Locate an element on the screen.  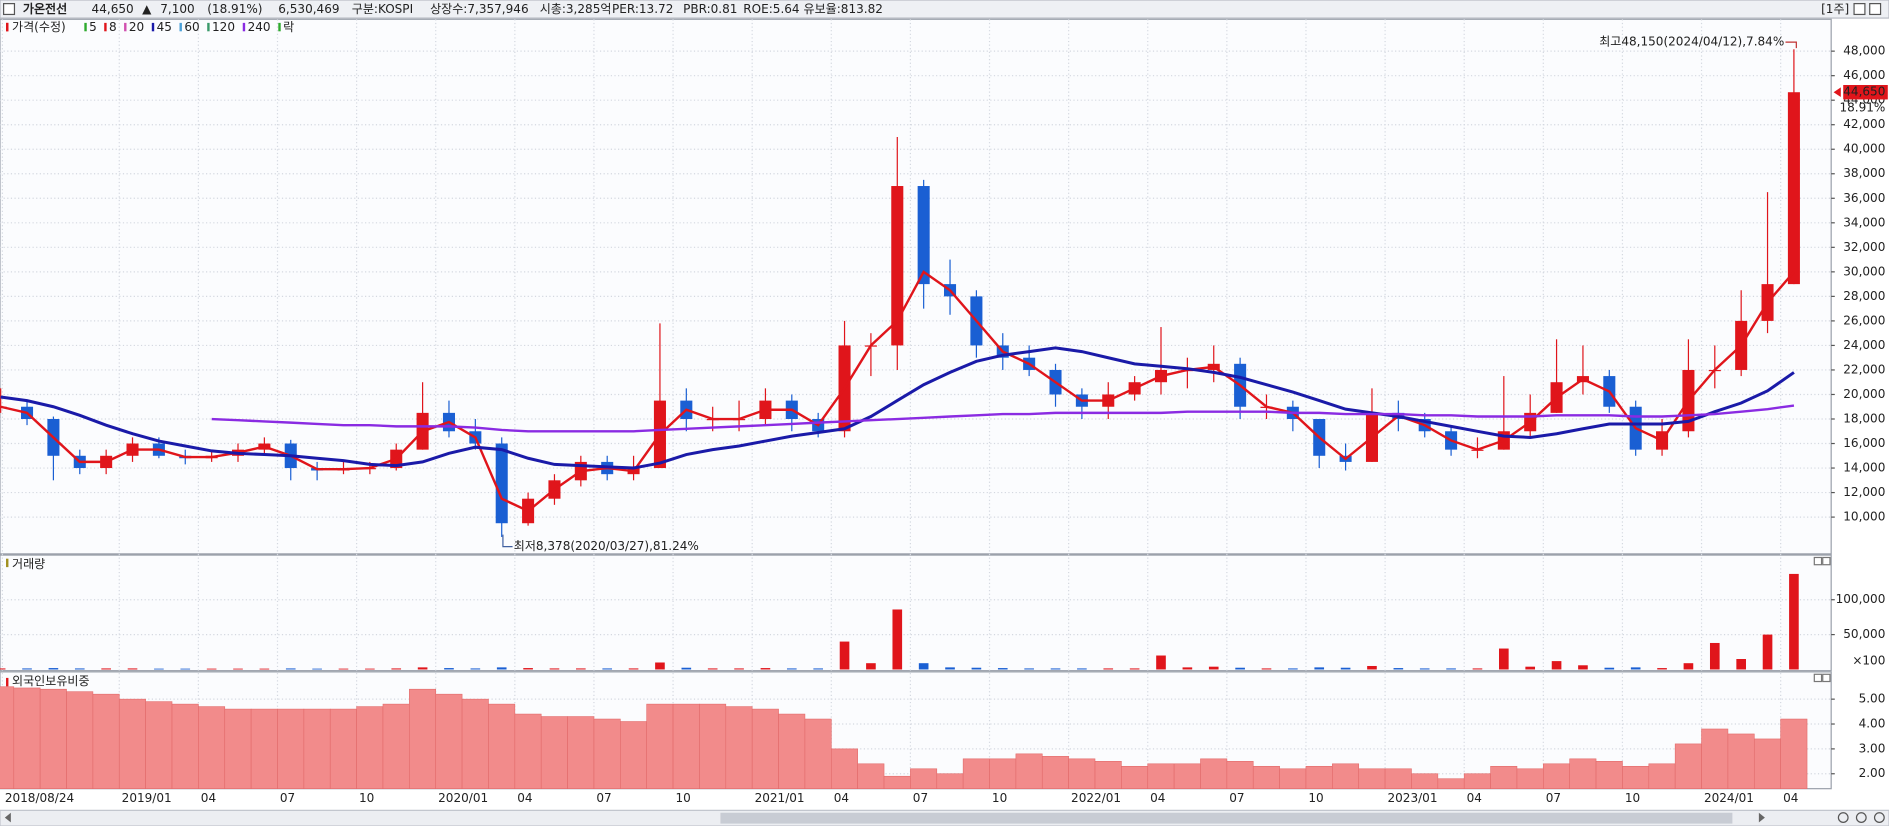
volume-unit: ×100 is located at coordinates (1868, 661).